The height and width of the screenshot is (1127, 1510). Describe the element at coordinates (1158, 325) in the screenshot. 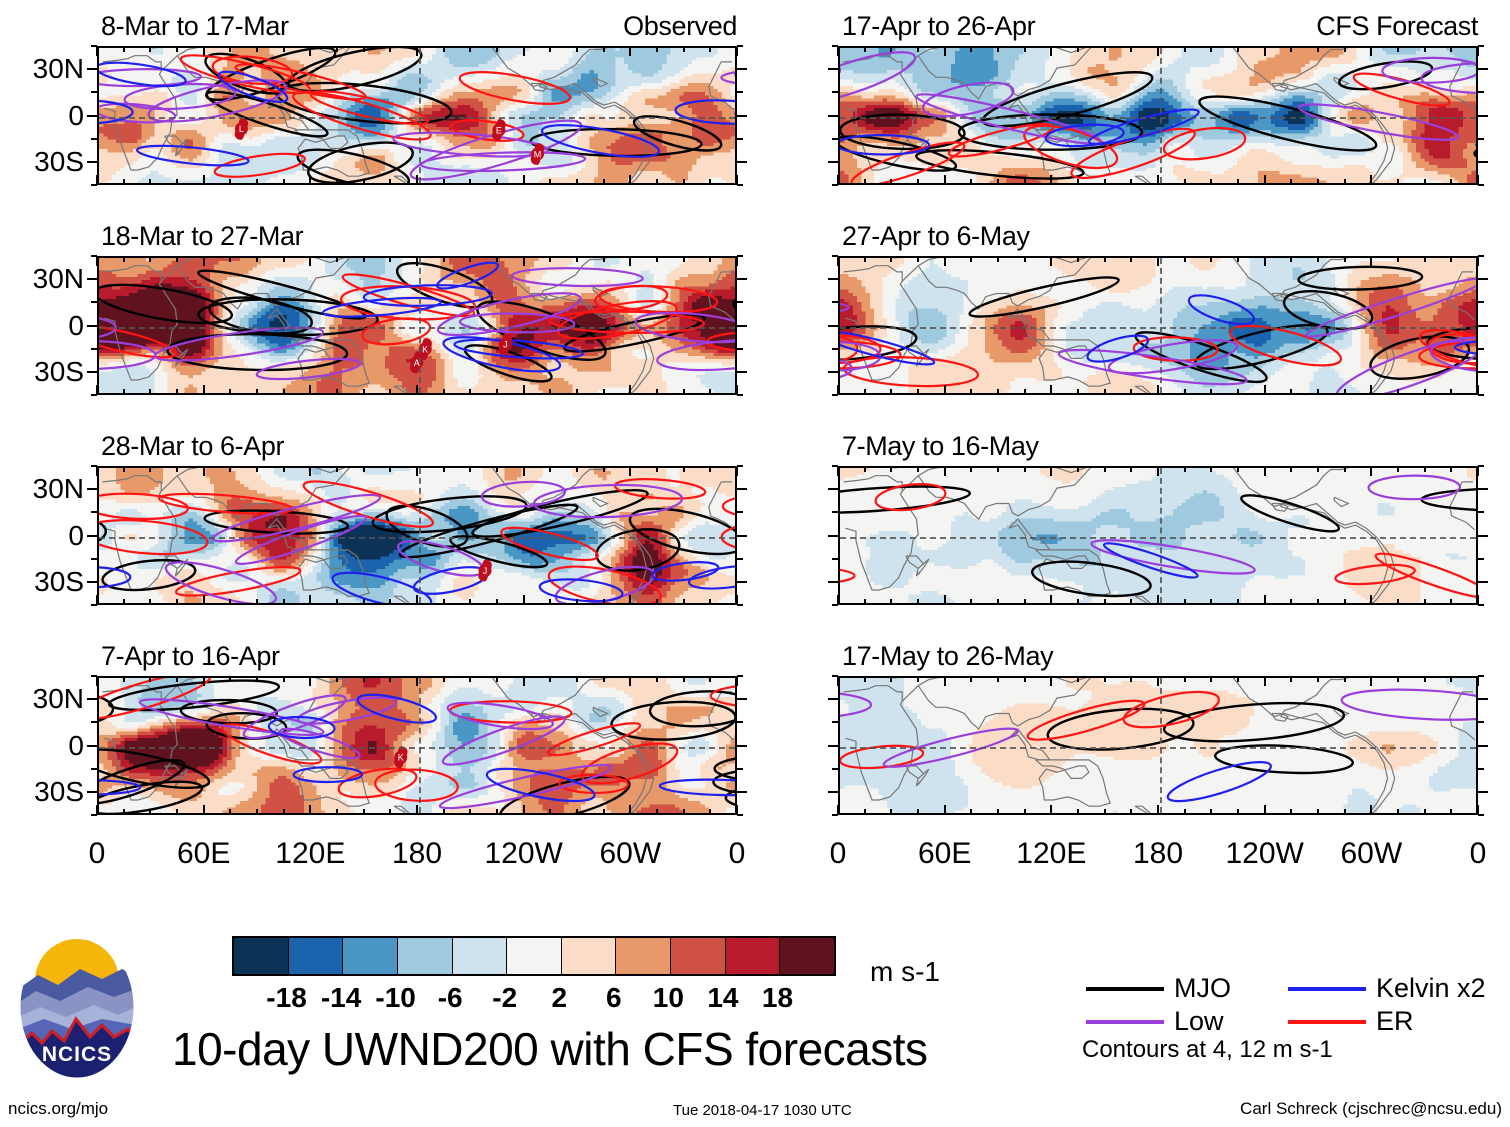

I see `map-panel` at that location.